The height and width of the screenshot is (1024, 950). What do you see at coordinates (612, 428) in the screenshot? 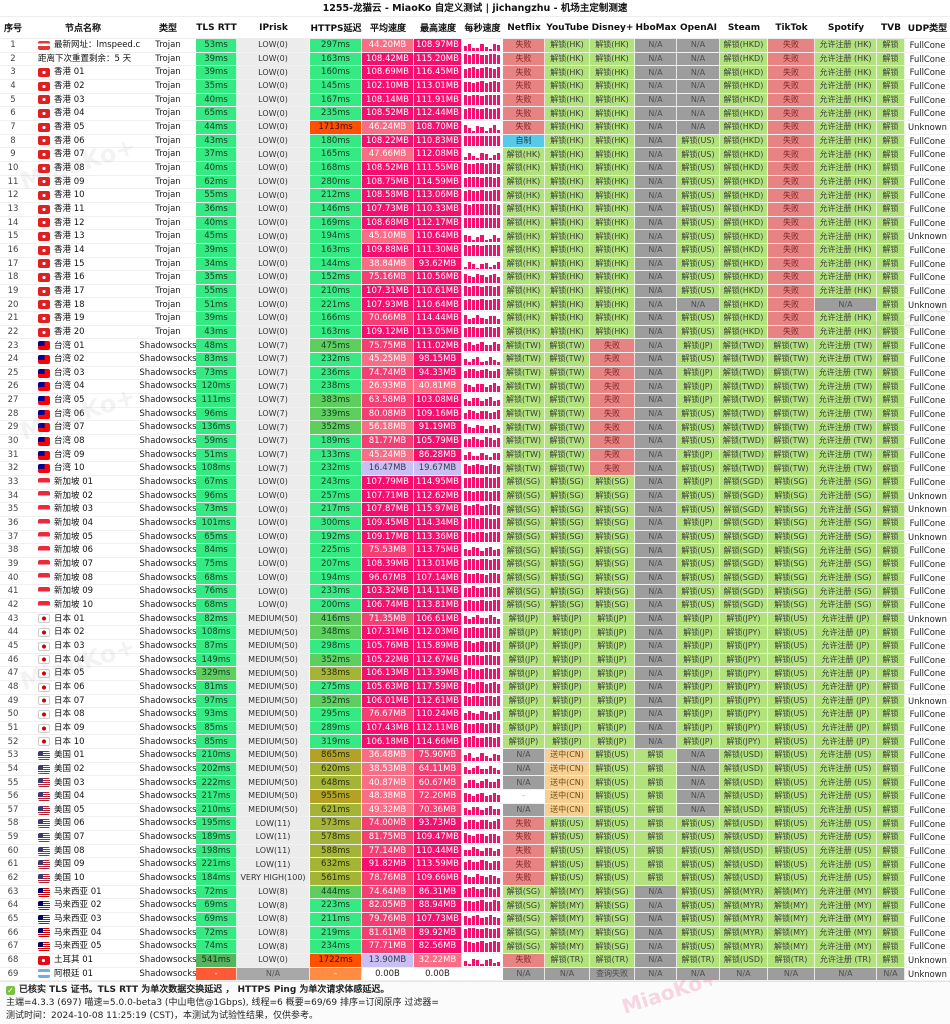
I see `disney-cell: 失败` at bounding box center [612, 428].